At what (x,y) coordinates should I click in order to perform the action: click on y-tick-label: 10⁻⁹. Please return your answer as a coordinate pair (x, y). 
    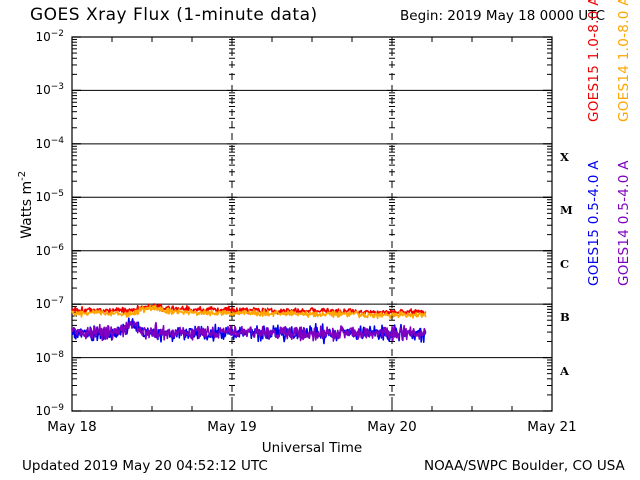
    Looking at the image, I should click on (49, 410).